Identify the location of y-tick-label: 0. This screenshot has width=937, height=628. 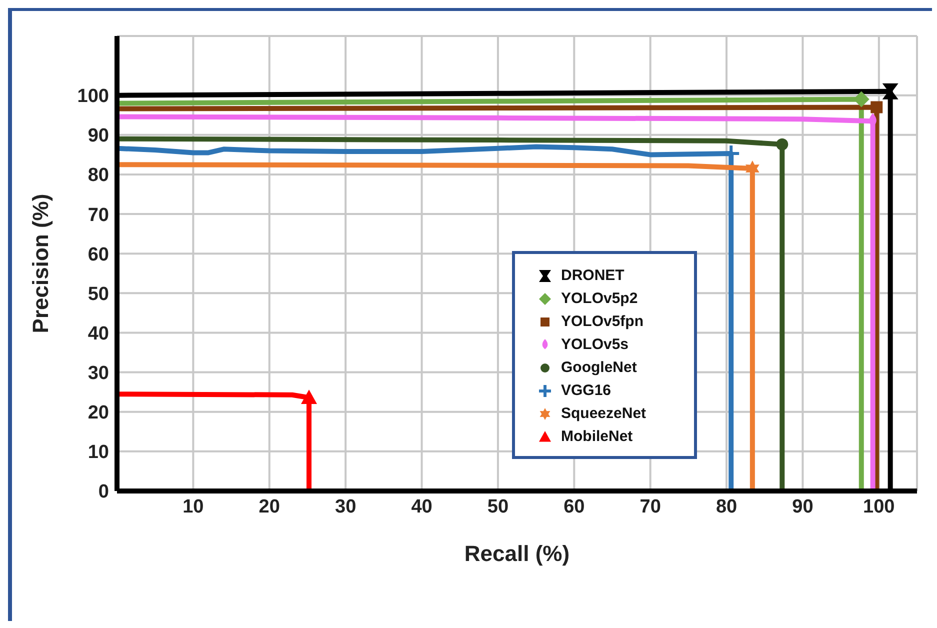
(103, 492).